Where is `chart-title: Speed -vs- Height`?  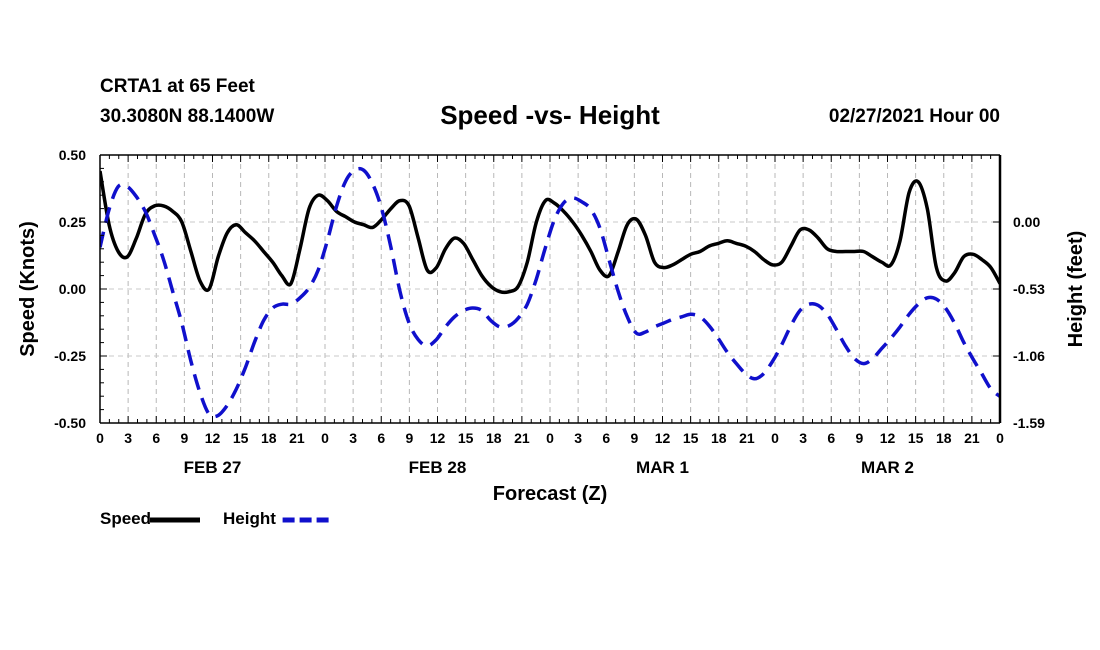
chart-title: Speed -vs- Height is located at coordinates (550, 115).